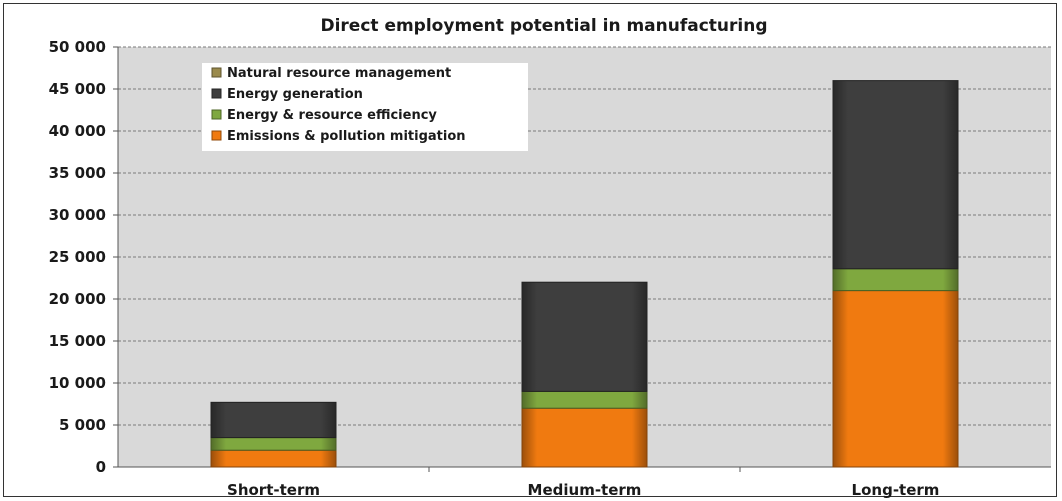  I want to click on legend-swatch-energy-and-resource-efficiency, so click(216, 114).